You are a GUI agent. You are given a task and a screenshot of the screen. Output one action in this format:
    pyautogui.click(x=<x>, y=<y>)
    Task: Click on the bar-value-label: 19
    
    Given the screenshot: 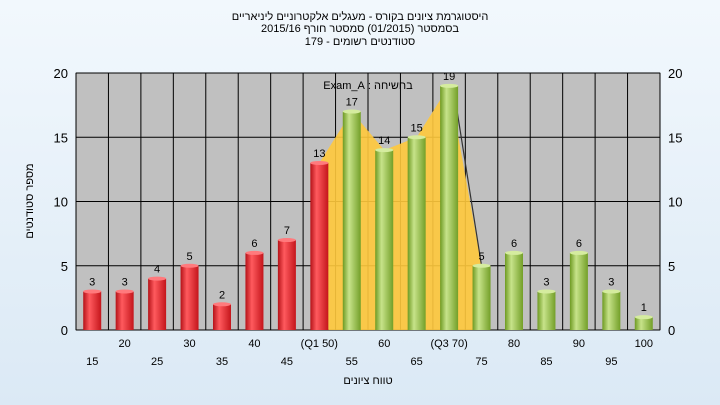 What is the action you would take?
    pyautogui.click(x=449, y=77)
    